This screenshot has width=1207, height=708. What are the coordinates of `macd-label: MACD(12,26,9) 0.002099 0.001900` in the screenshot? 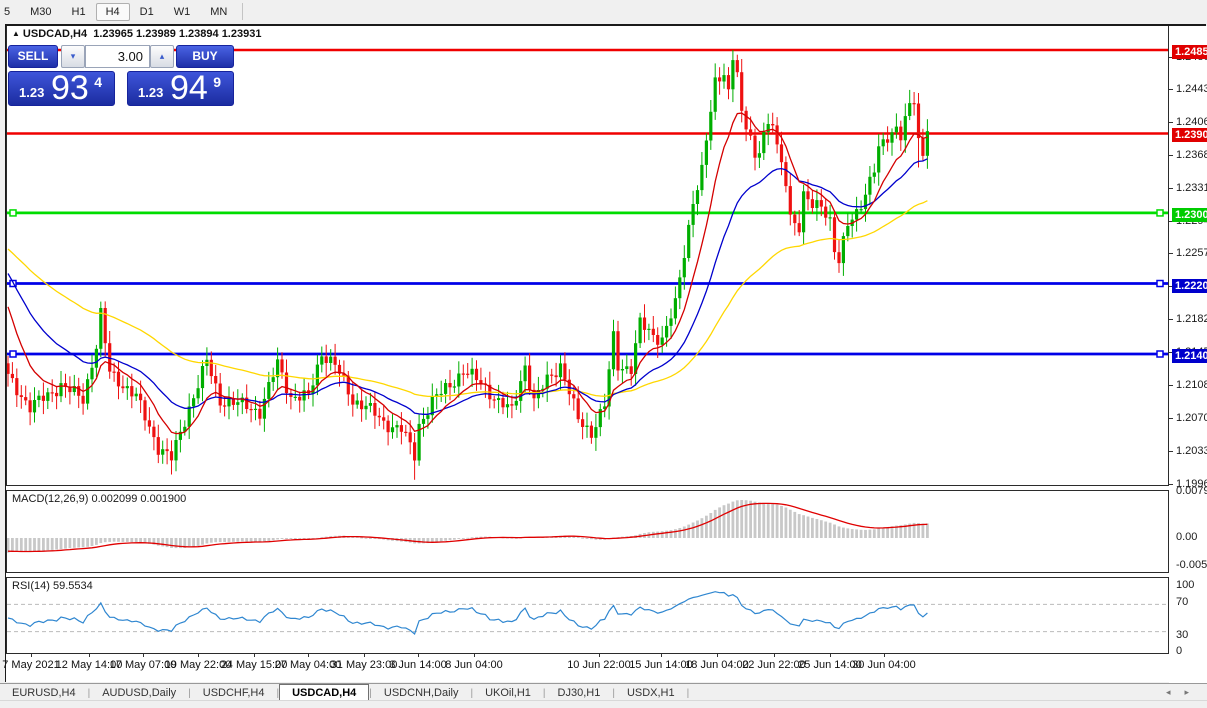 It's located at (99, 499).